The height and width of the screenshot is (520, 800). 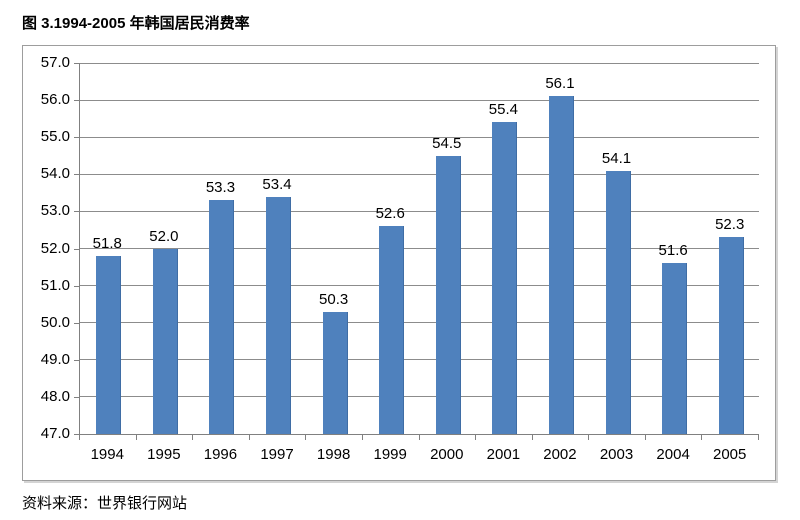 I want to click on y-axis-tick-label: 50.0, so click(x=55, y=322).